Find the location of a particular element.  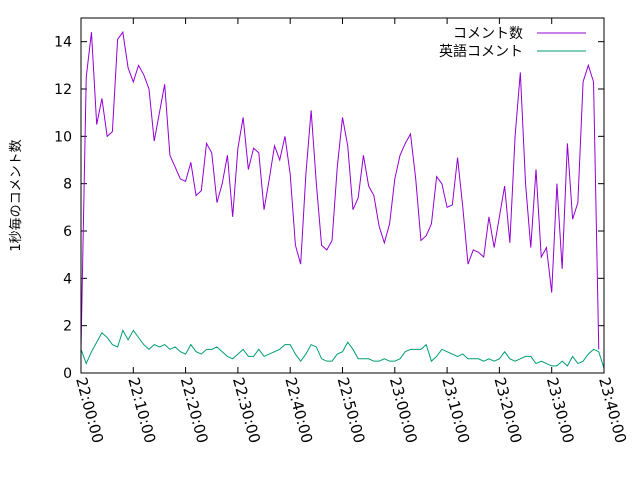

y-tick-label: 12 is located at coordinates (63, 90).